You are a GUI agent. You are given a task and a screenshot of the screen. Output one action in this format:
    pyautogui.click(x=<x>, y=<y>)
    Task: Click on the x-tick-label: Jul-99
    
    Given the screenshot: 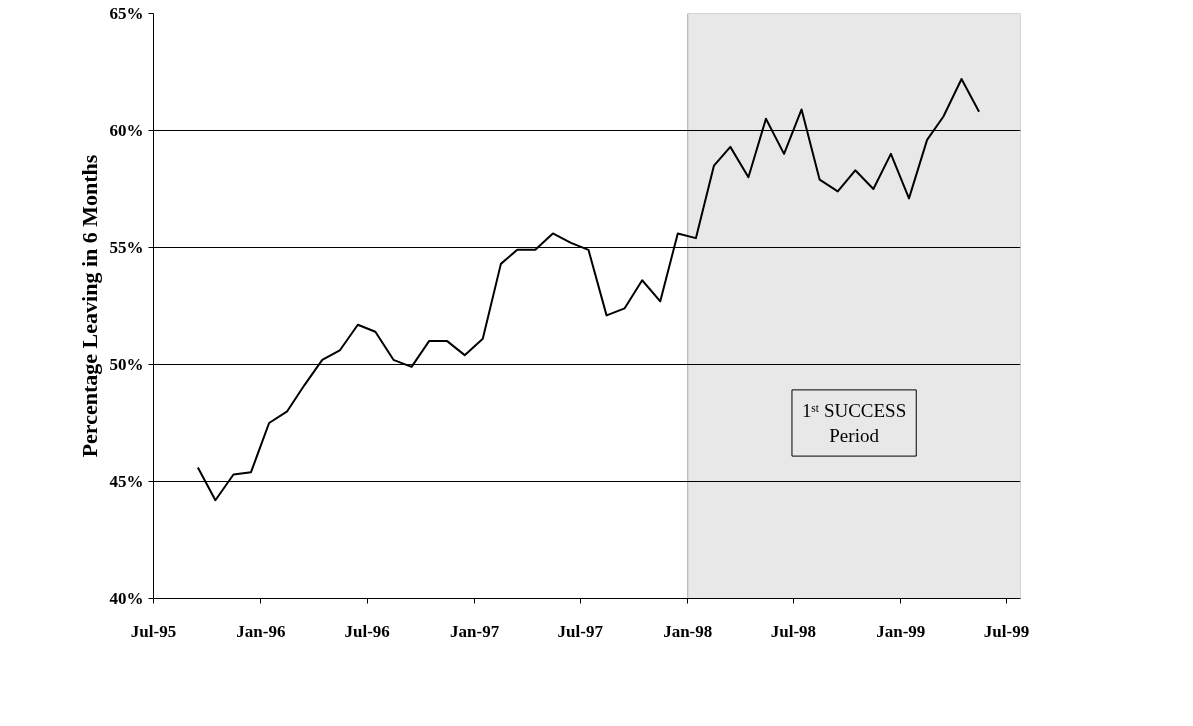 What is the action you would take?
    pyautogui.click(x=1006, y=631)
    